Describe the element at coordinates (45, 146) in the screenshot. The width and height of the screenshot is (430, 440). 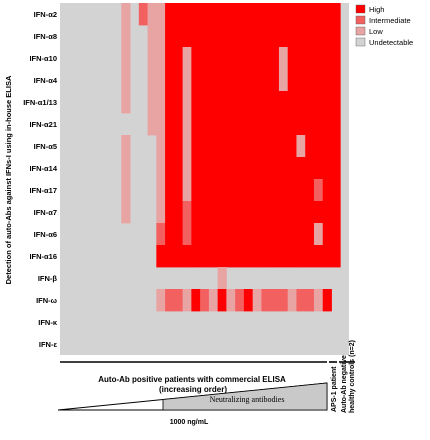
I see `row-label: IFN-α5` at that location.